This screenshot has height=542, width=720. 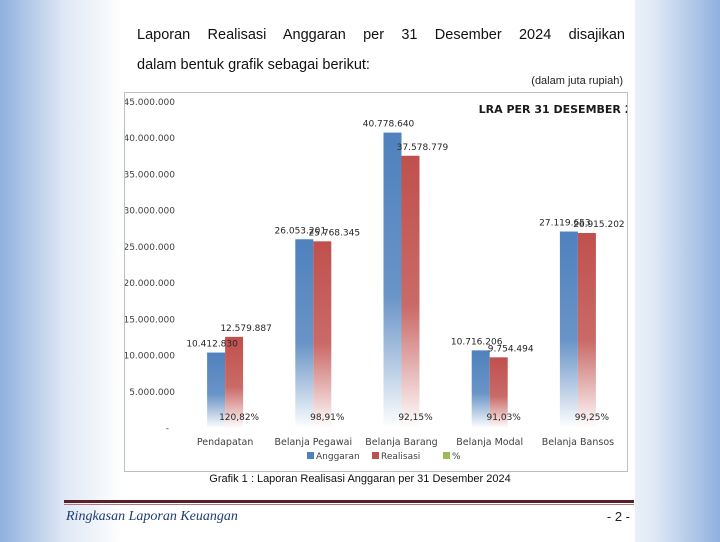 I want to click on data-label-realisasi: 9.754.494, so click(x=511, y=349).